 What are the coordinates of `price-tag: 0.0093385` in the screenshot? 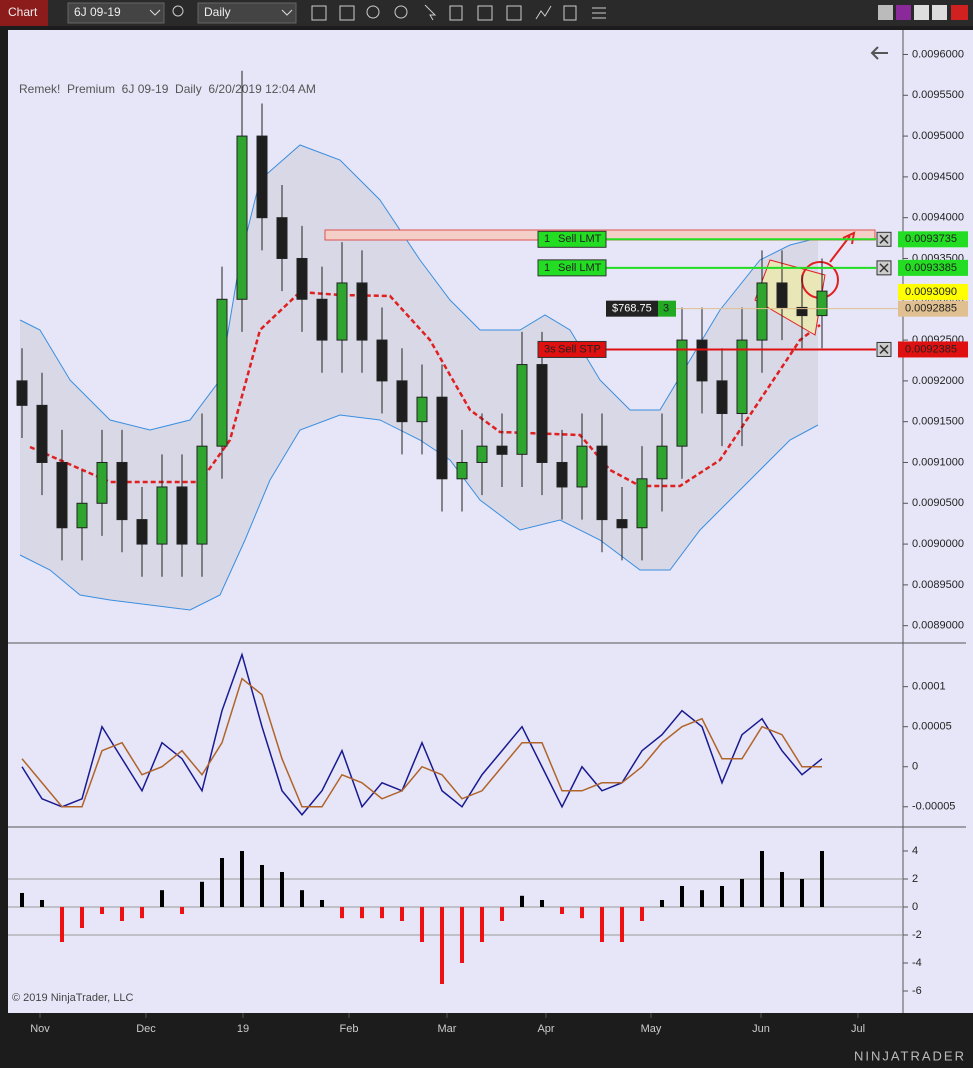 It's located at (931, 268).